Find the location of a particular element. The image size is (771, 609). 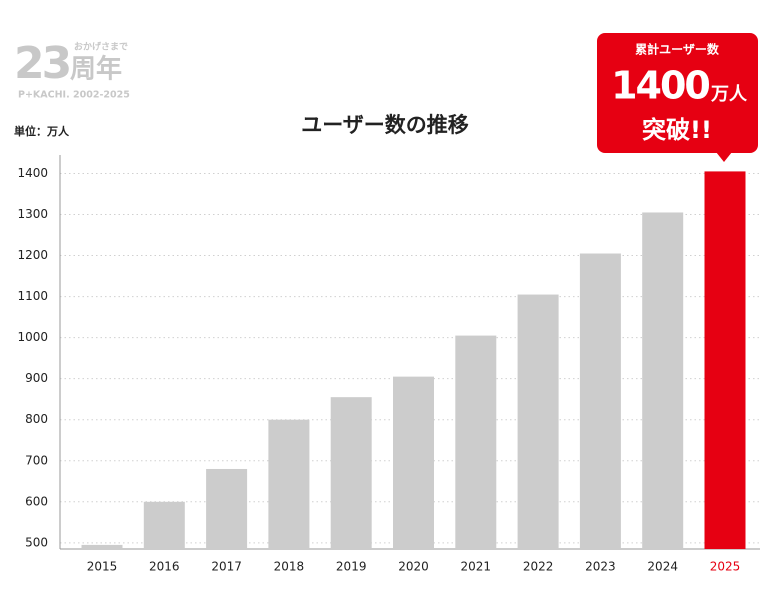

x-tick-label: 2024 is located at coordinates (662, 567).